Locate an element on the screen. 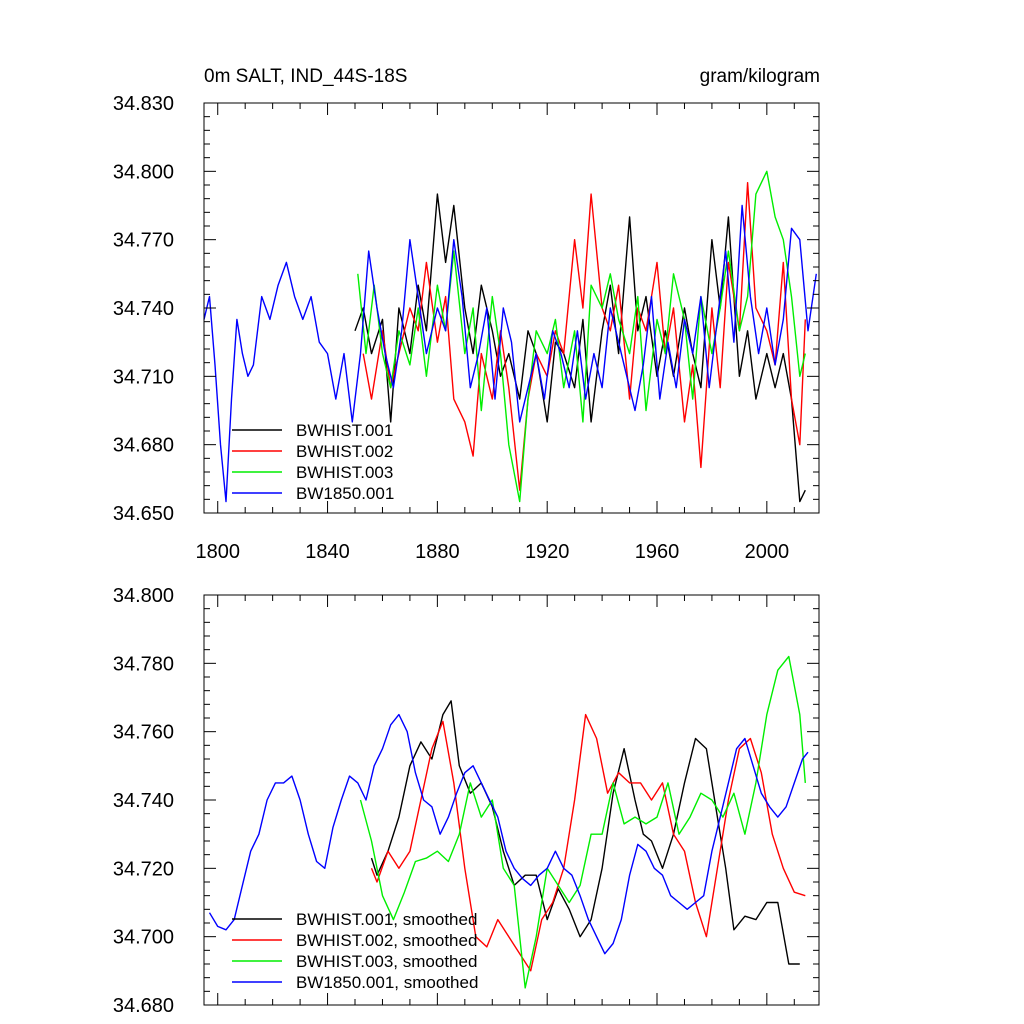  legend-label: BWHIST.001, smoothed is located at coordinates (386, 919).